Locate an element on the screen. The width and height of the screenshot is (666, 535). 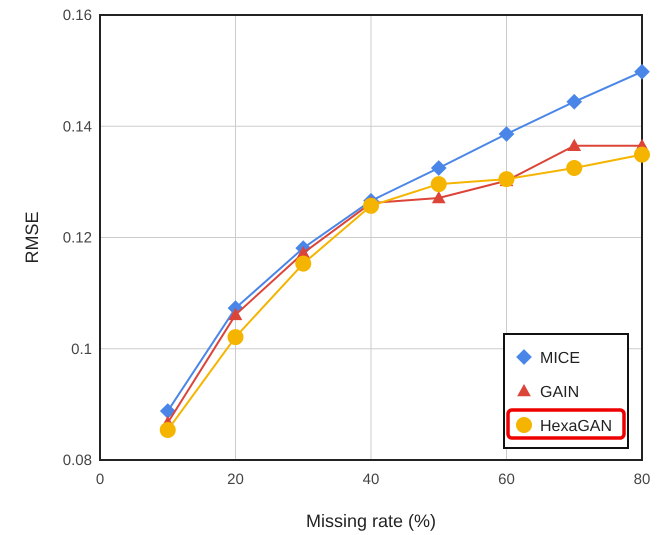
x-tick-label: 60 is located at coordinates (506, 479).